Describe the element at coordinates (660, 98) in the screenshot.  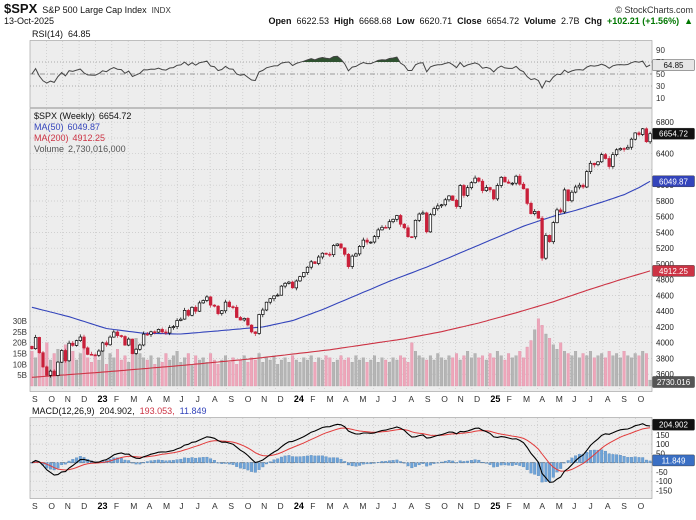
I see `svg-text: 10` at that location.